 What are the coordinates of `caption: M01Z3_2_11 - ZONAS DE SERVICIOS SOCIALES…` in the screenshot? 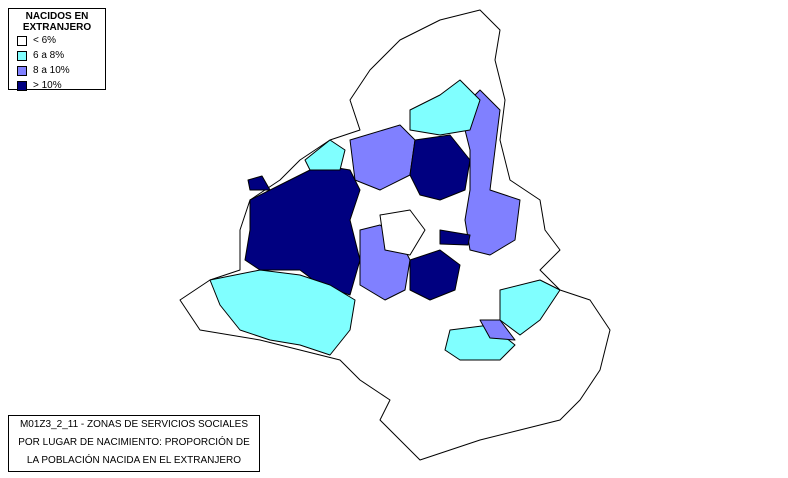 It's located at (134, 443).